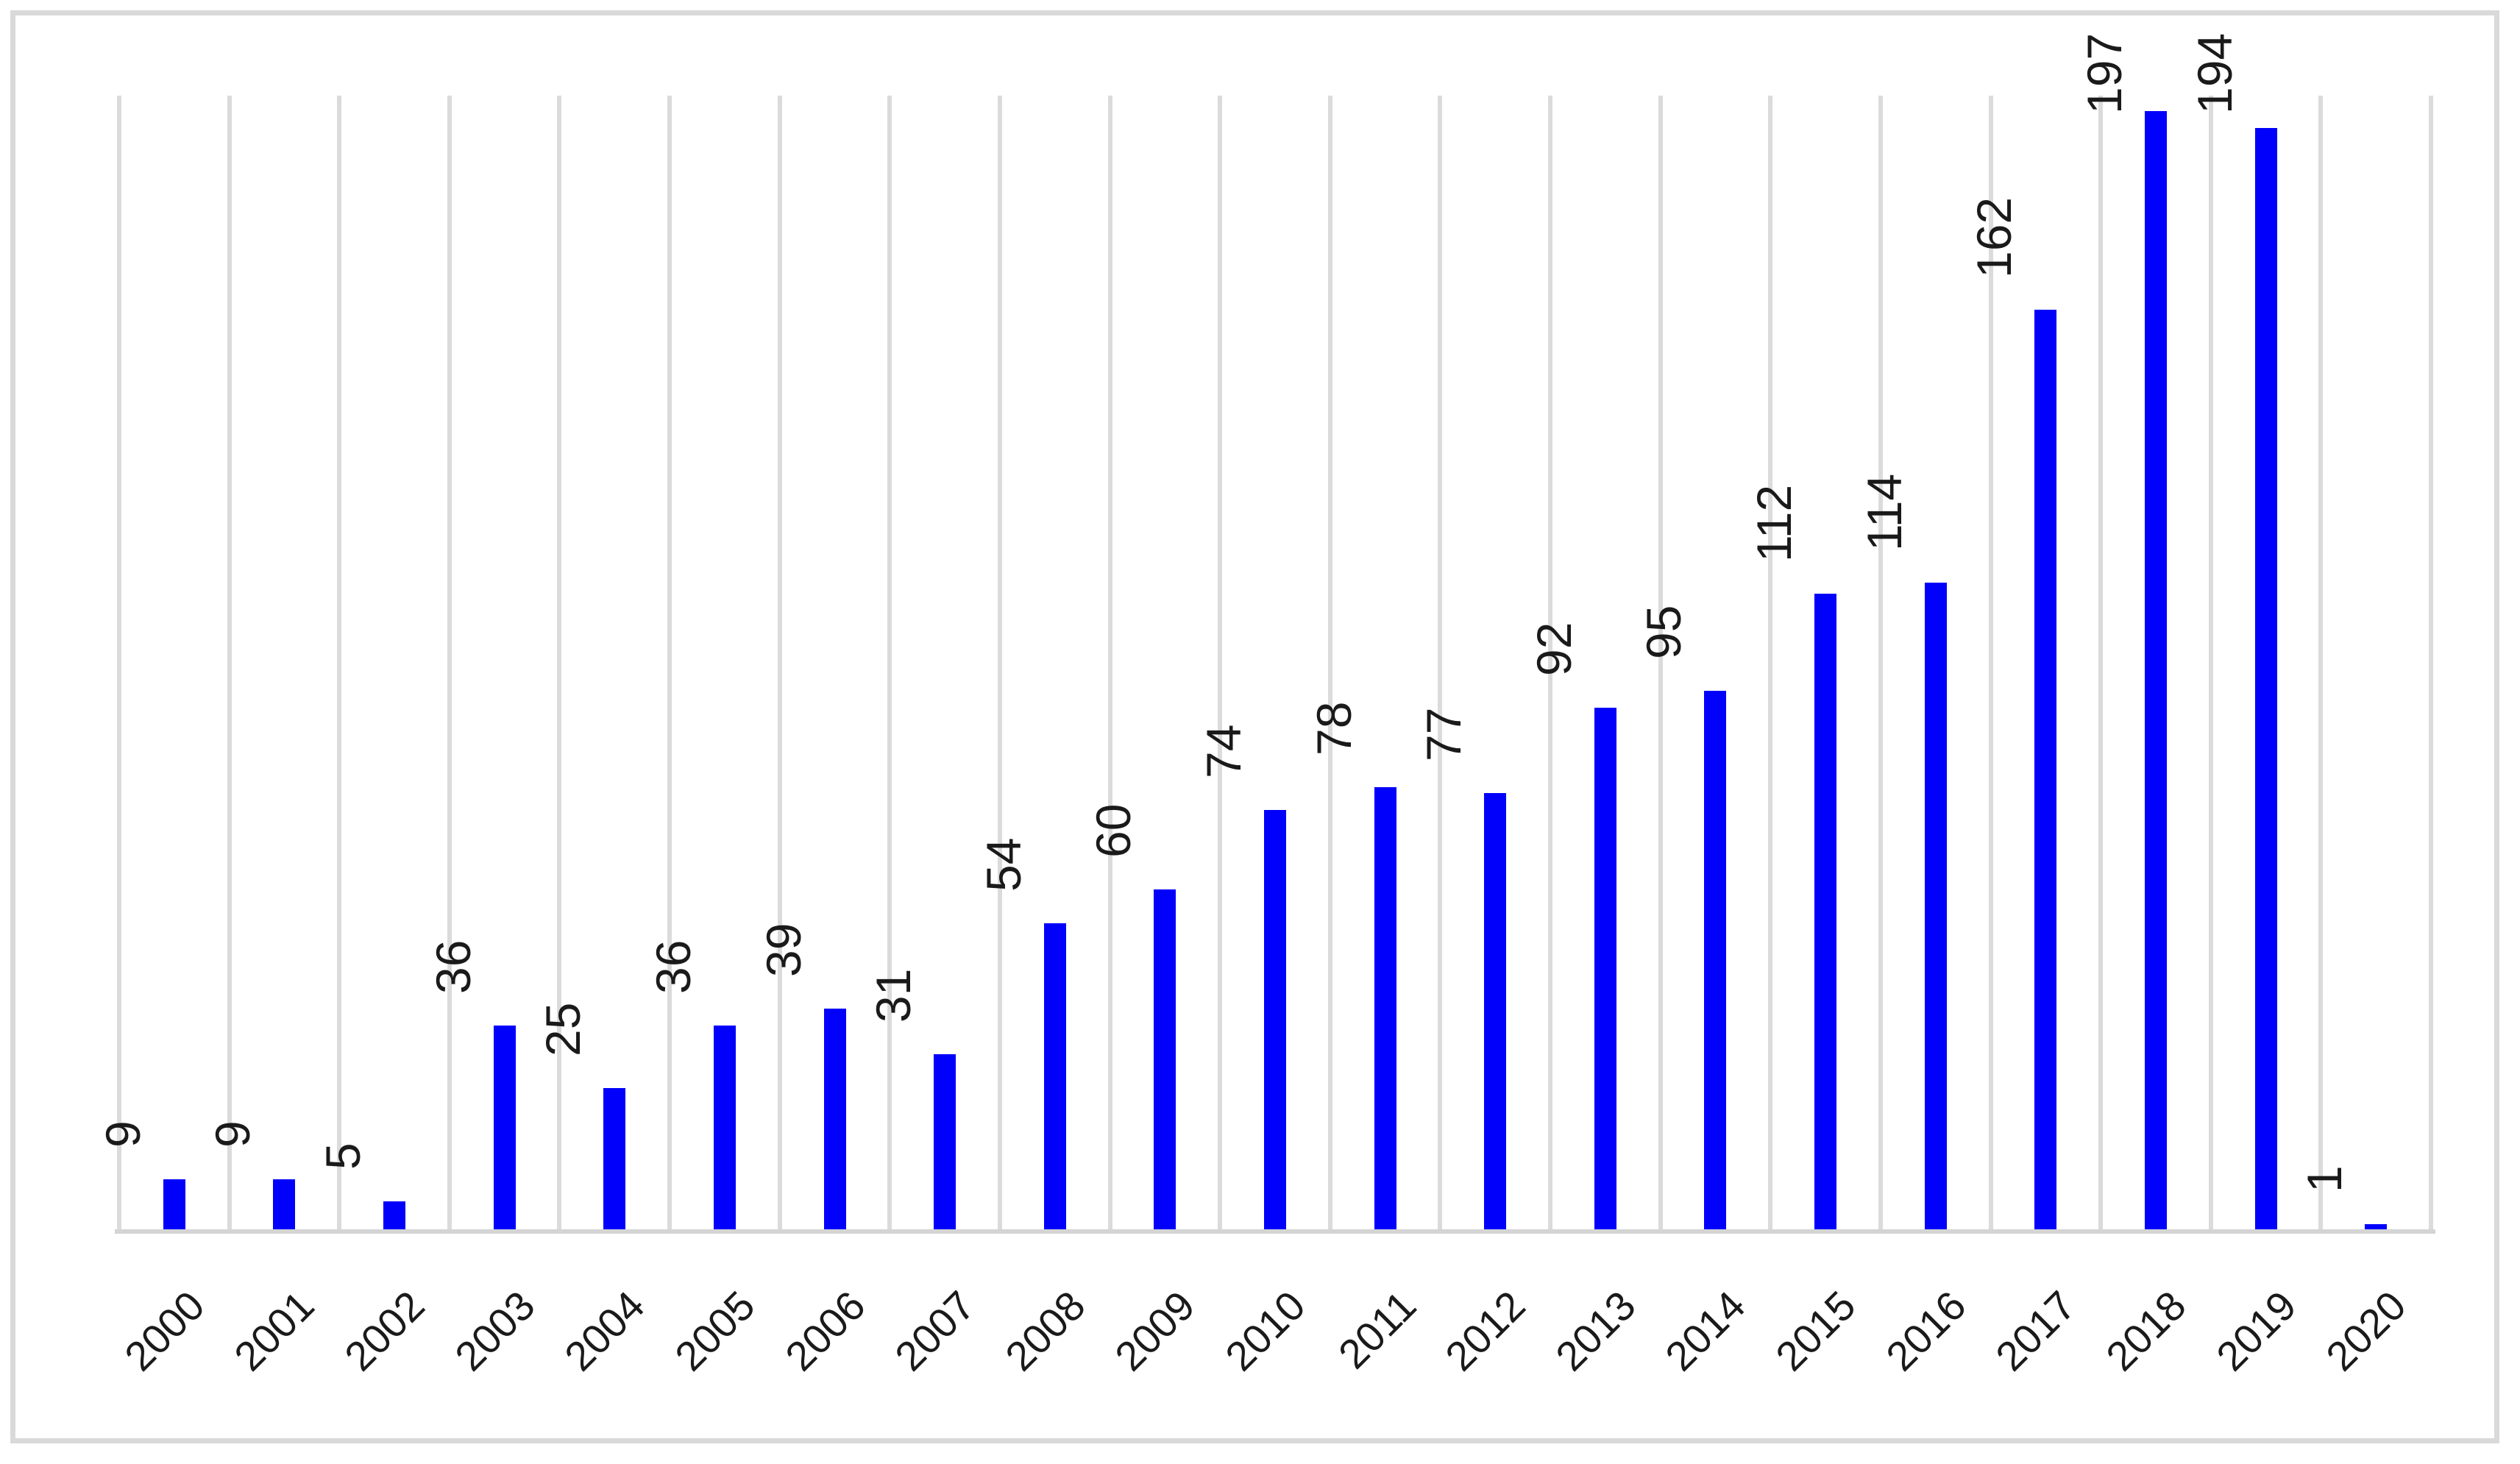 The height and width of the screenshot is (1464, 2520). What do you see at coordinates (1663, 632) in the screenshot?
I see `value-label-2014: 95` at bounding box center [1663, 632].